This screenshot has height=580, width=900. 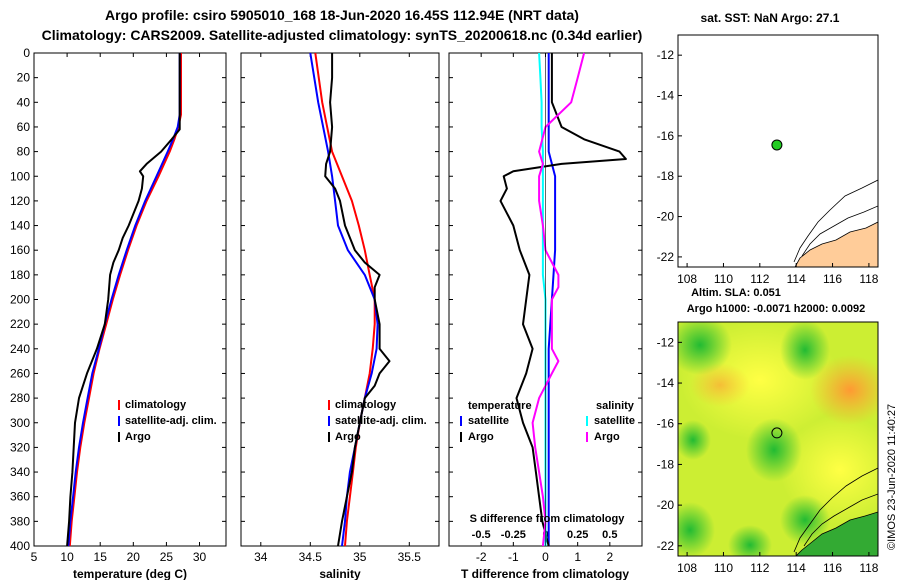 I want to click on depth-tick-label: 160, so click(x=20, y=250).